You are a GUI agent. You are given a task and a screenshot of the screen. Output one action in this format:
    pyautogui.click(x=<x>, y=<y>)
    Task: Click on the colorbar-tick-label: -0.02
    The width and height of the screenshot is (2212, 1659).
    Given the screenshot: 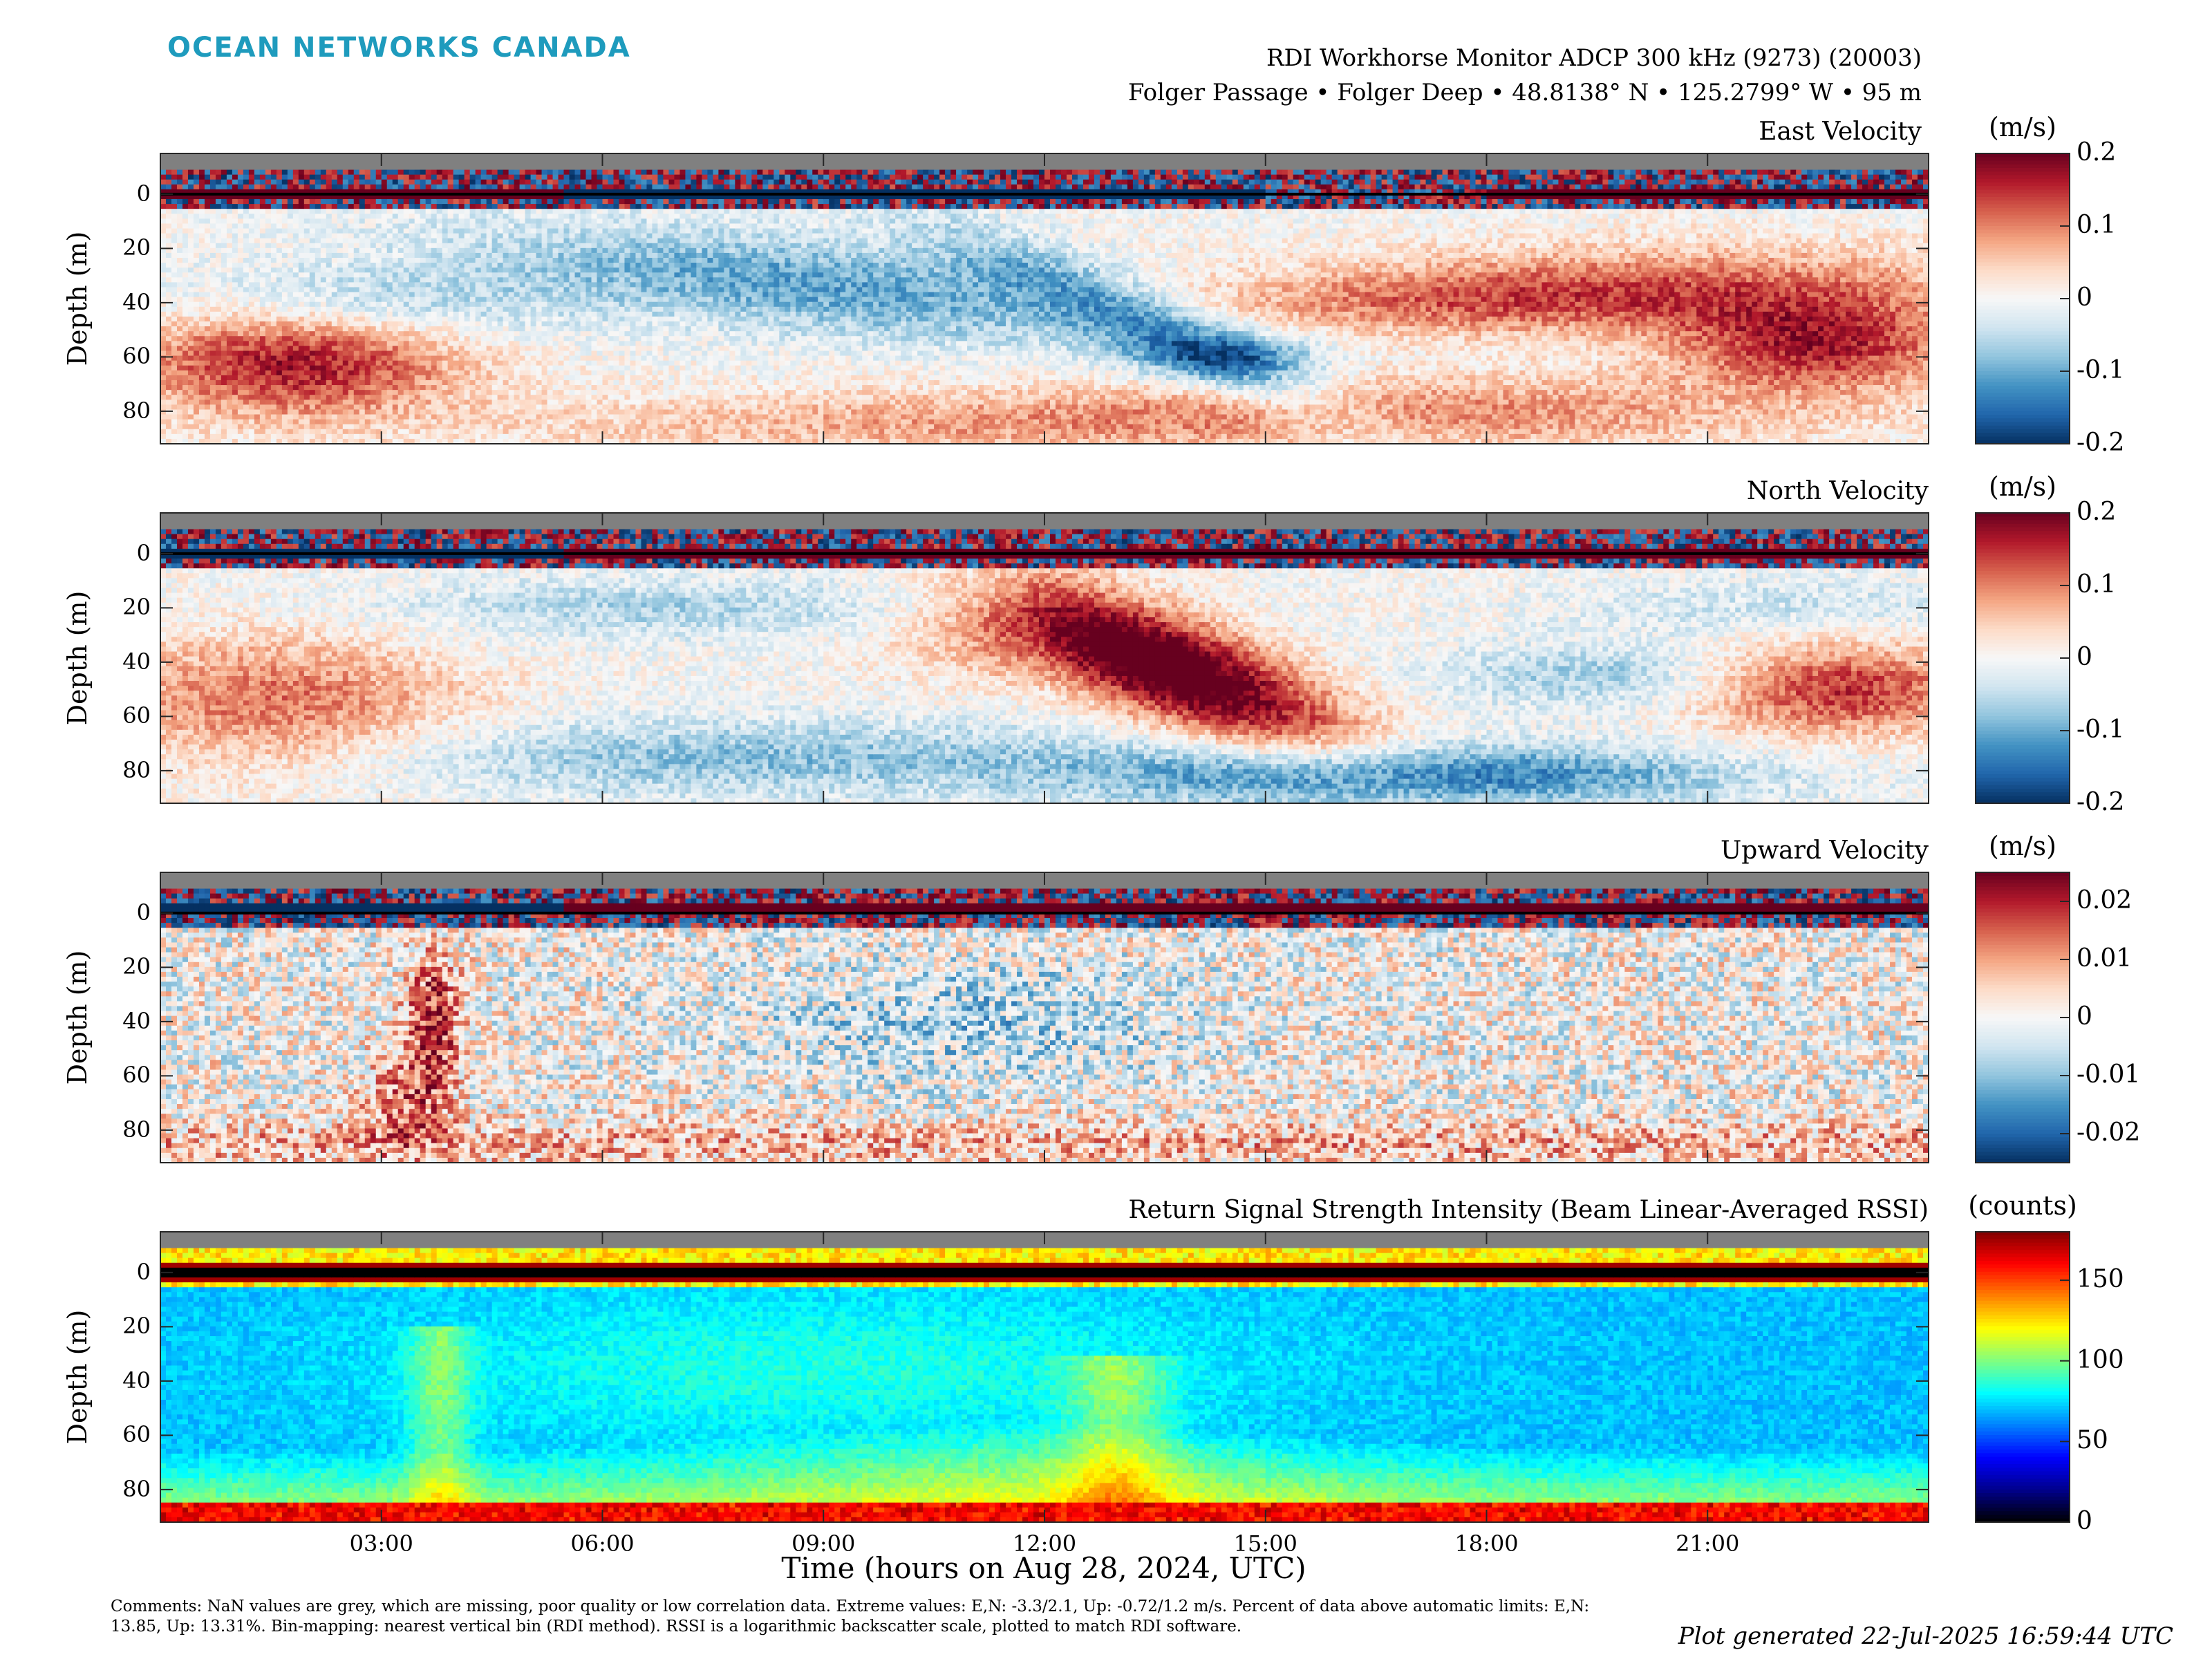 What is the action you would take?
    pyautogui.click(x=2108, y=1132)
    